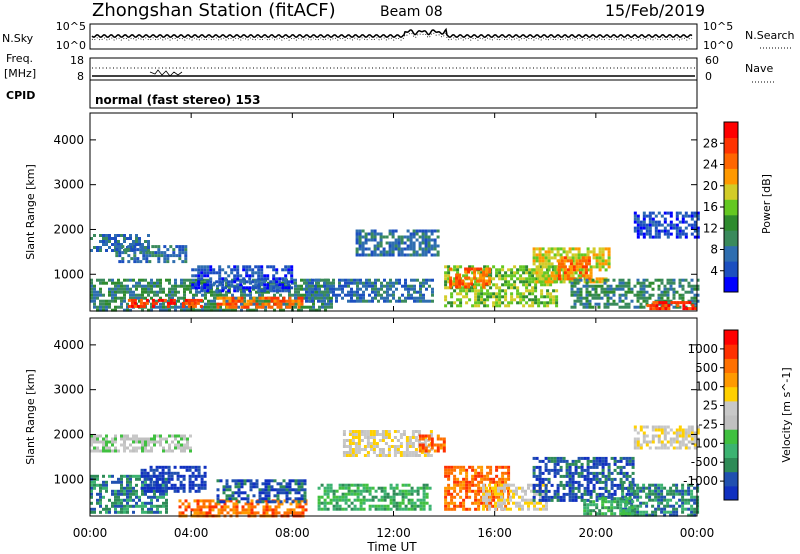  I want to click on colorbar-tick-label: -1000, so click(700, 481).